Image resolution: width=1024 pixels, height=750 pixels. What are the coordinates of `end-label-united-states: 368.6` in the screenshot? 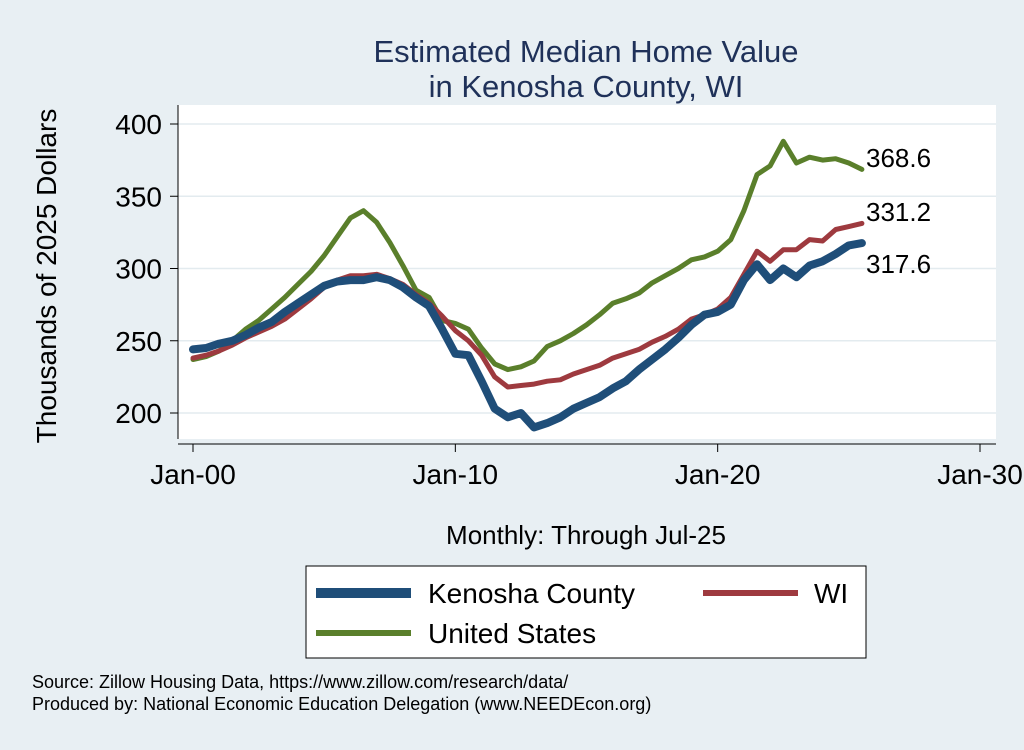 It's located at (898, 158).